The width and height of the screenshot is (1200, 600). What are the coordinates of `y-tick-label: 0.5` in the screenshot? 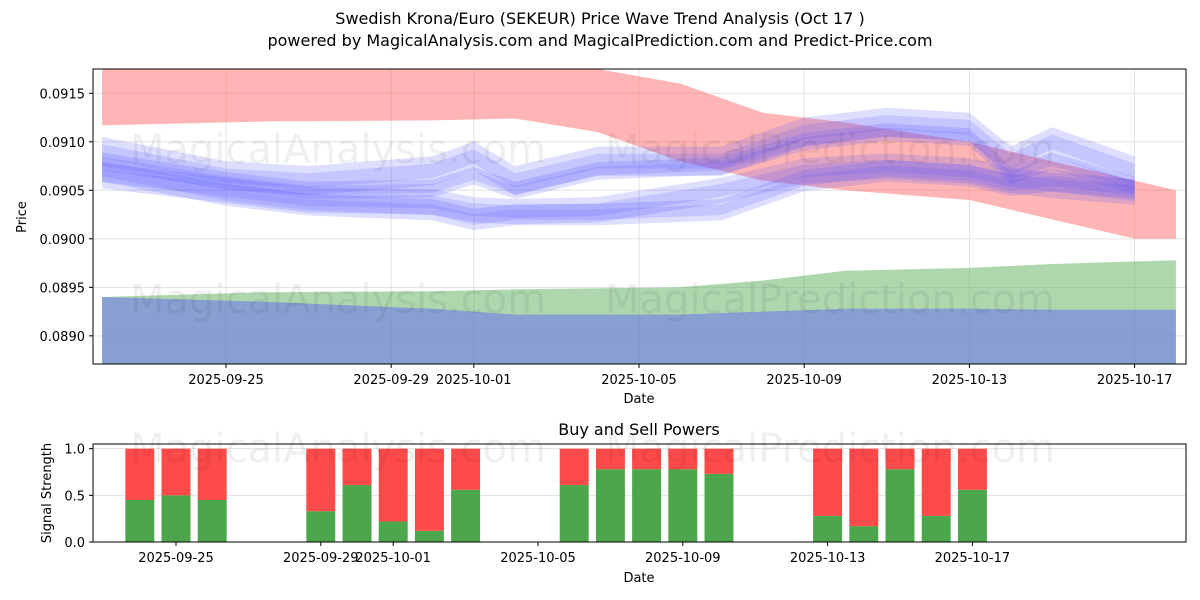 It's located at (74, 496).